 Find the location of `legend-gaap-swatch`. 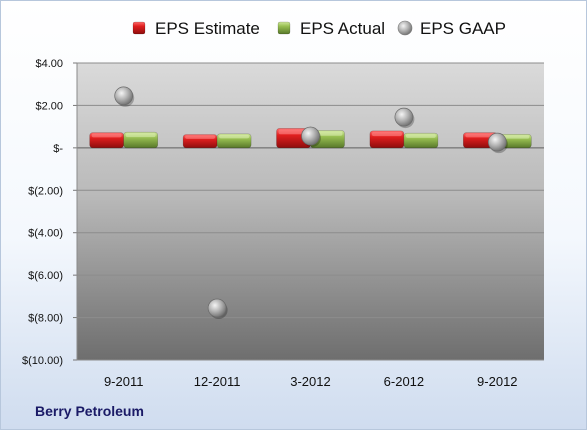

legend-gaap-swatch is located at coordinates (405, 28).